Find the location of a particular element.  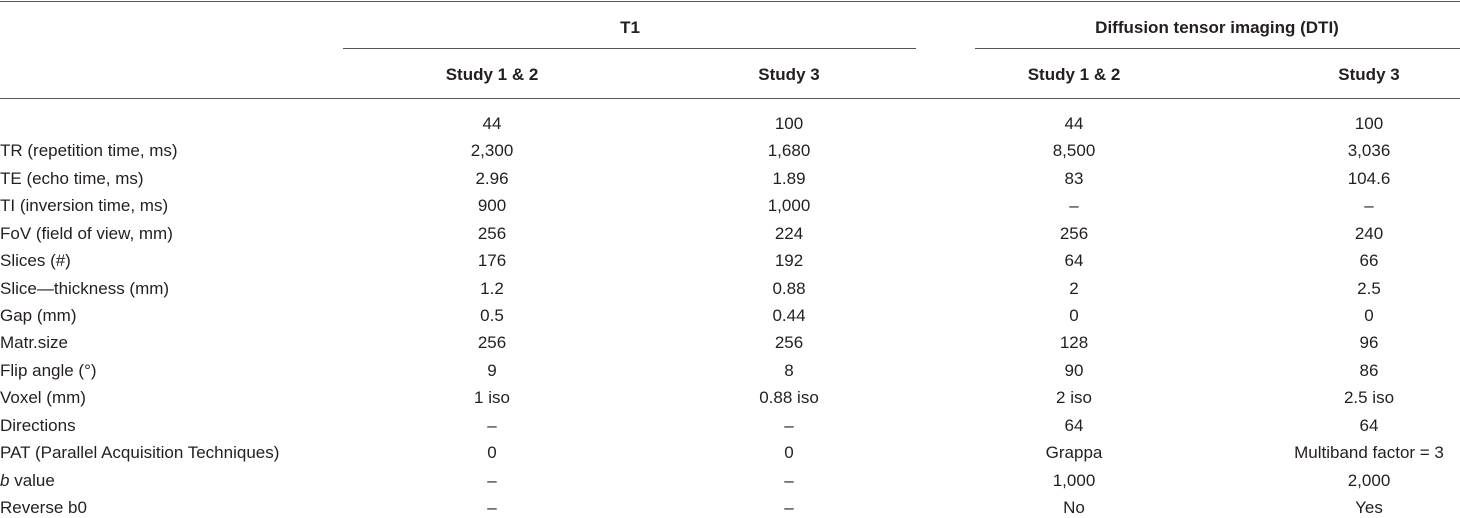

cell: 104.6 is located at coordinates (1369, 178).